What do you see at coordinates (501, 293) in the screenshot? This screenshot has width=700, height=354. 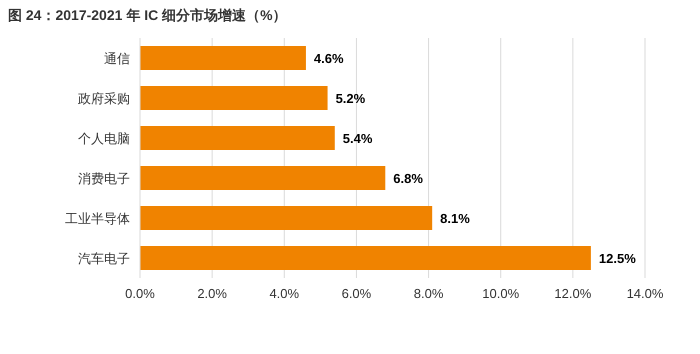 I see `x-tick-label: 10.0%` at bounding box center [501, 293].